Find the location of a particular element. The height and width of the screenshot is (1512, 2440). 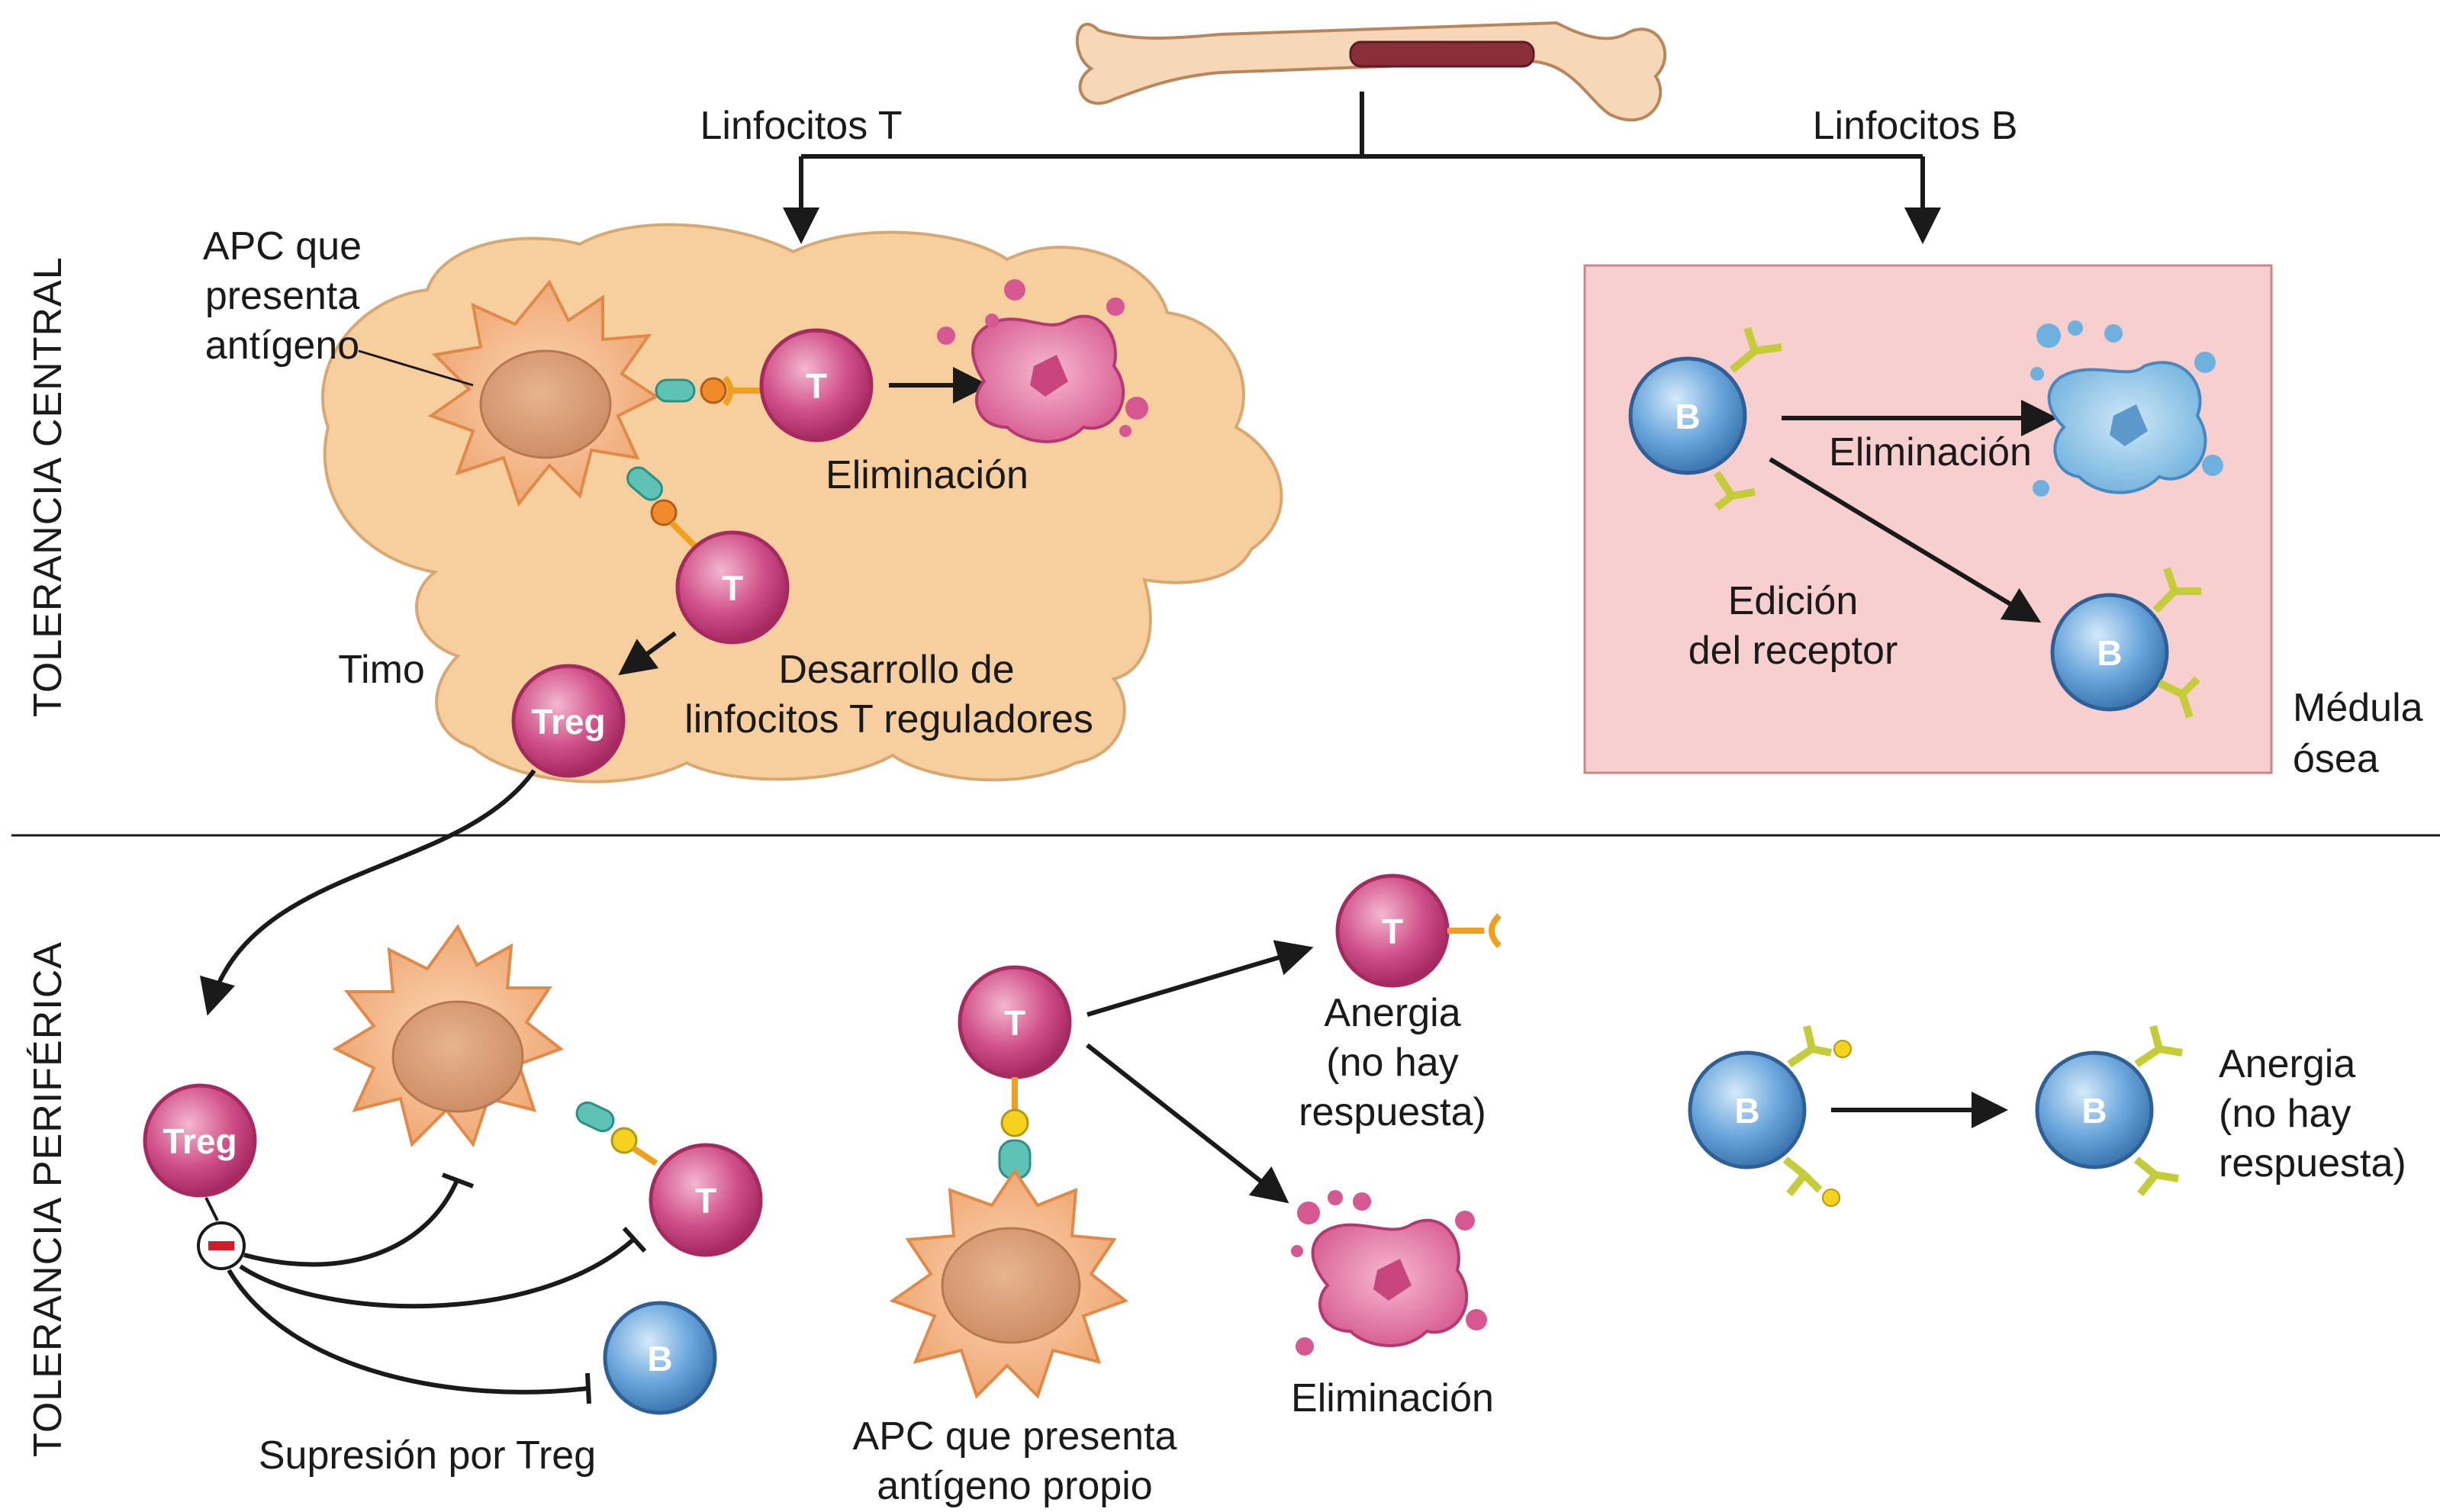

b-anergy-label-1: Anergia is located at coordinates (2287, 1064).